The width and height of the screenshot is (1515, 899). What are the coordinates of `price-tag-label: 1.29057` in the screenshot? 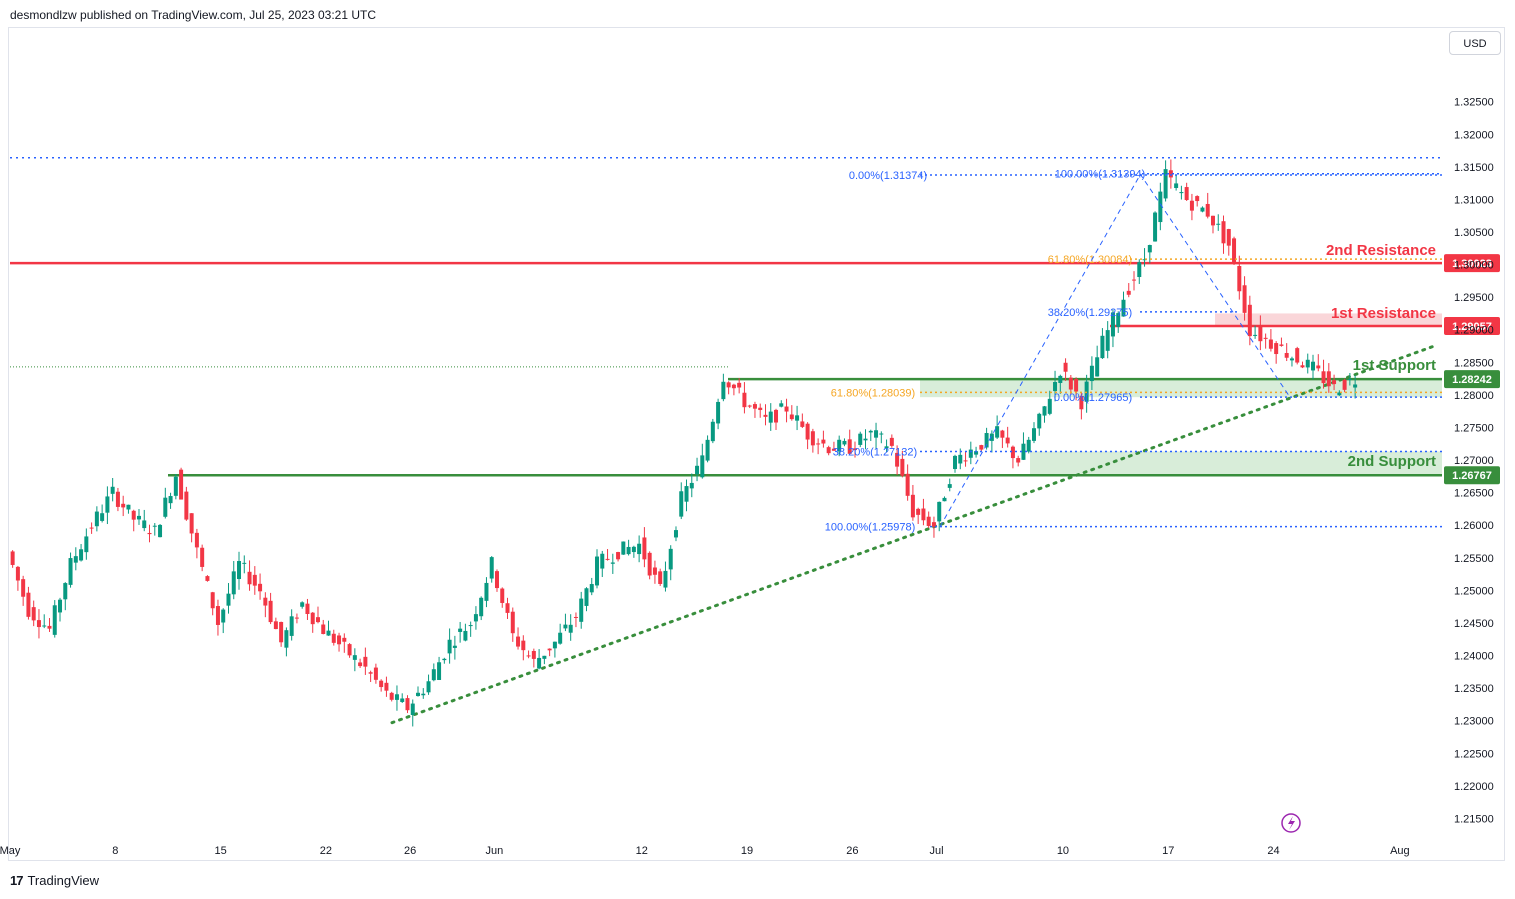 It's located at (1472, 327).